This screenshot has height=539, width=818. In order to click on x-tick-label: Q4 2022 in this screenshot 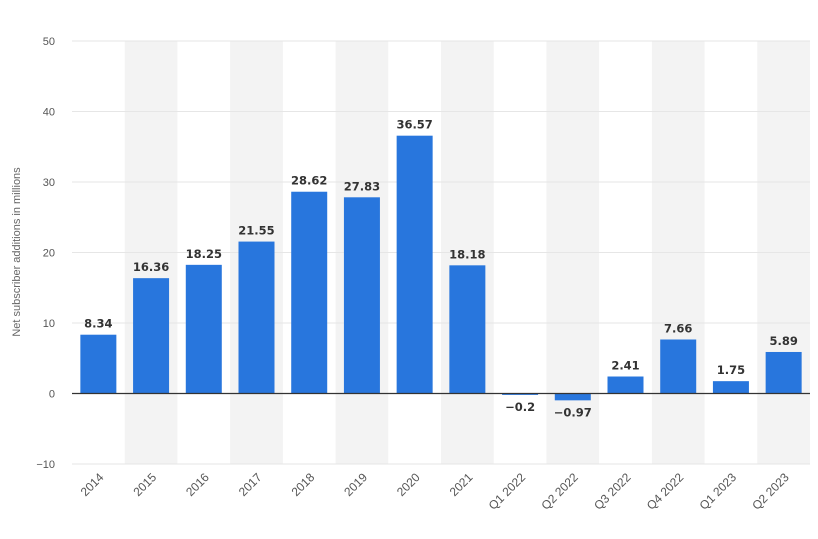, I will do `click(665, 491)`.